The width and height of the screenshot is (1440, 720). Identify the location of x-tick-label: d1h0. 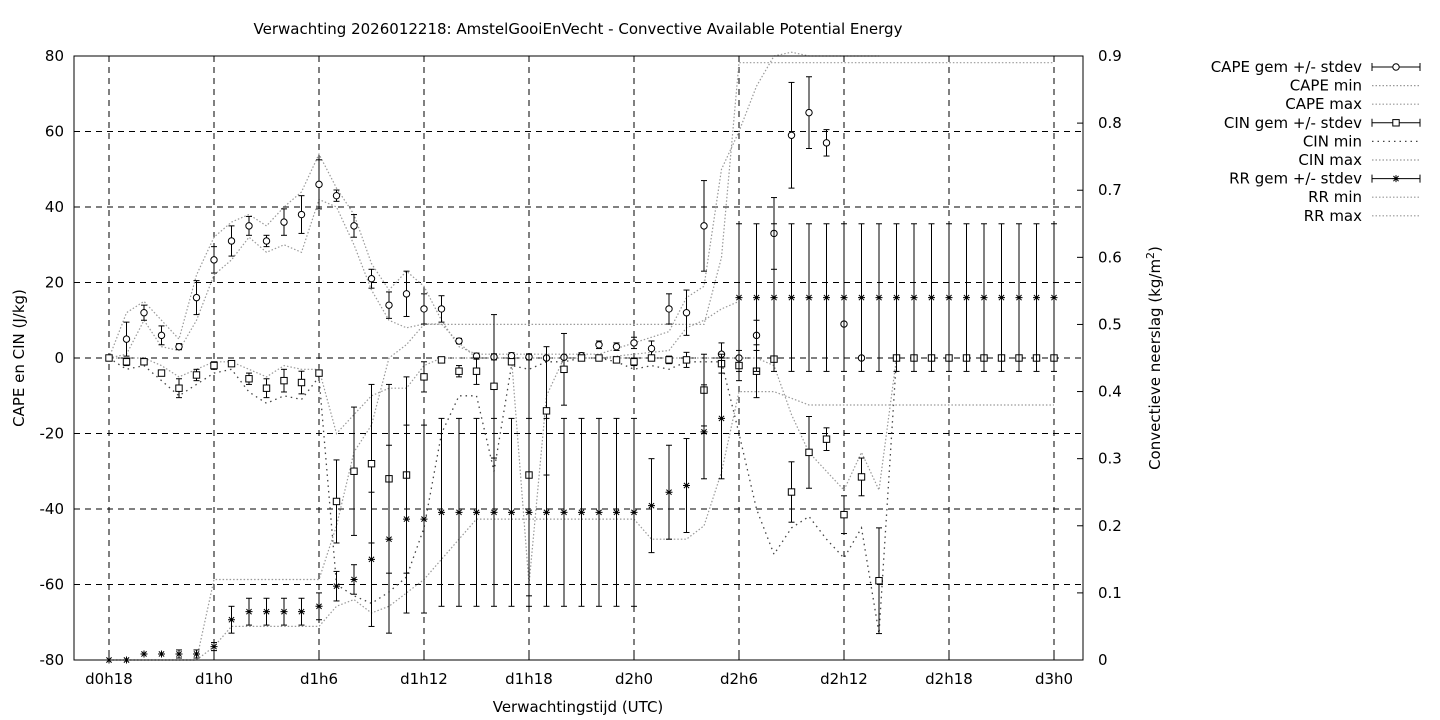
(214, 679).